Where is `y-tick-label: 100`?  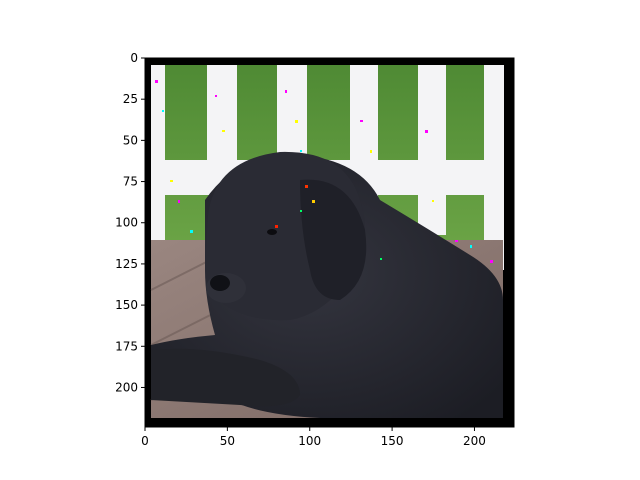 y-tick-label: 100 is located at coordinates (126, 223).